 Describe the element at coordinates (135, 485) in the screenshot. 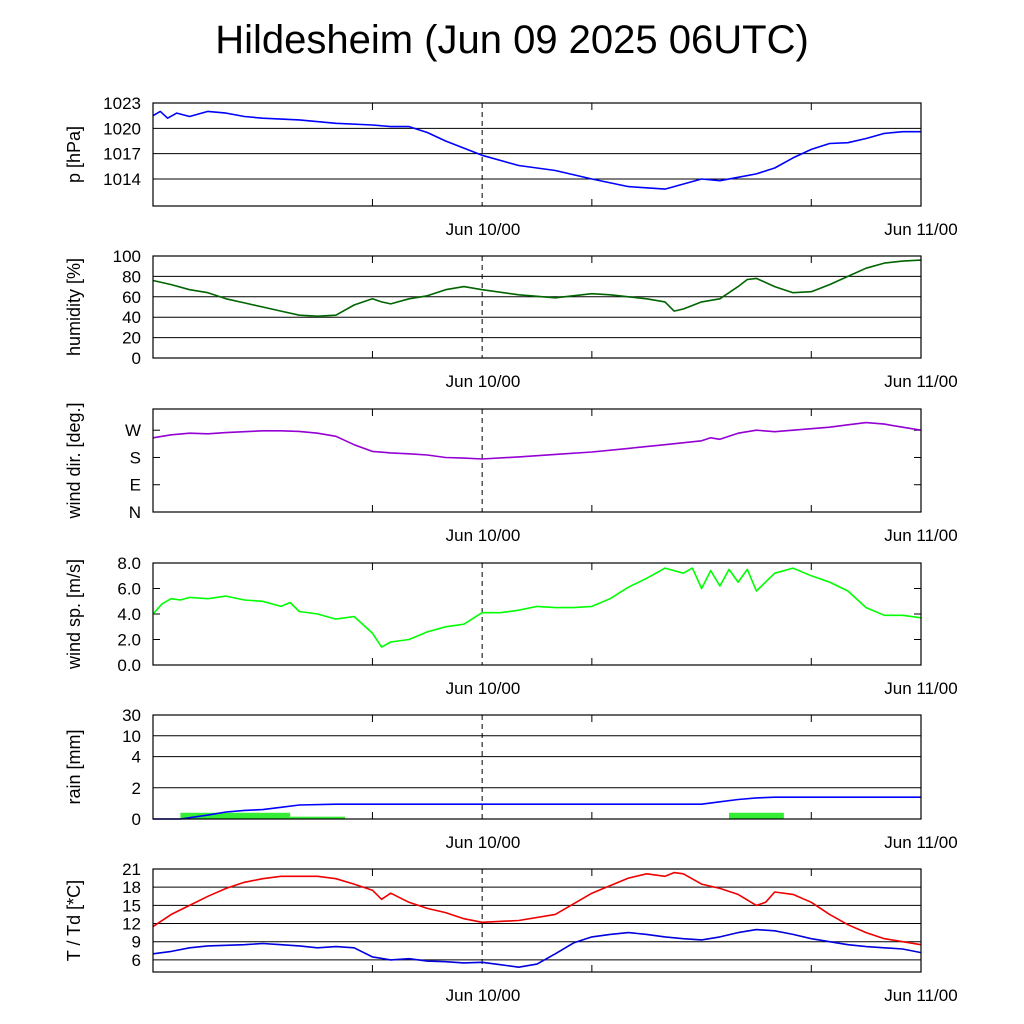

I see `wind-direction-ytick-label: E` at that location.